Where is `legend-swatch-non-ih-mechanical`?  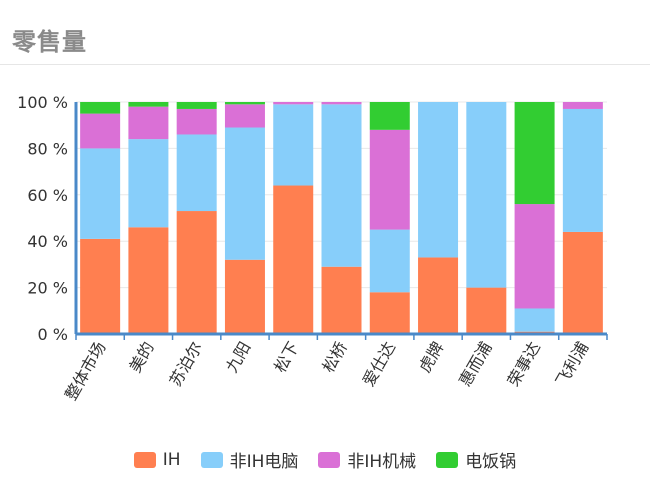
legend-swatch-non-ih-mechanical is located at coordinates (329, 459).